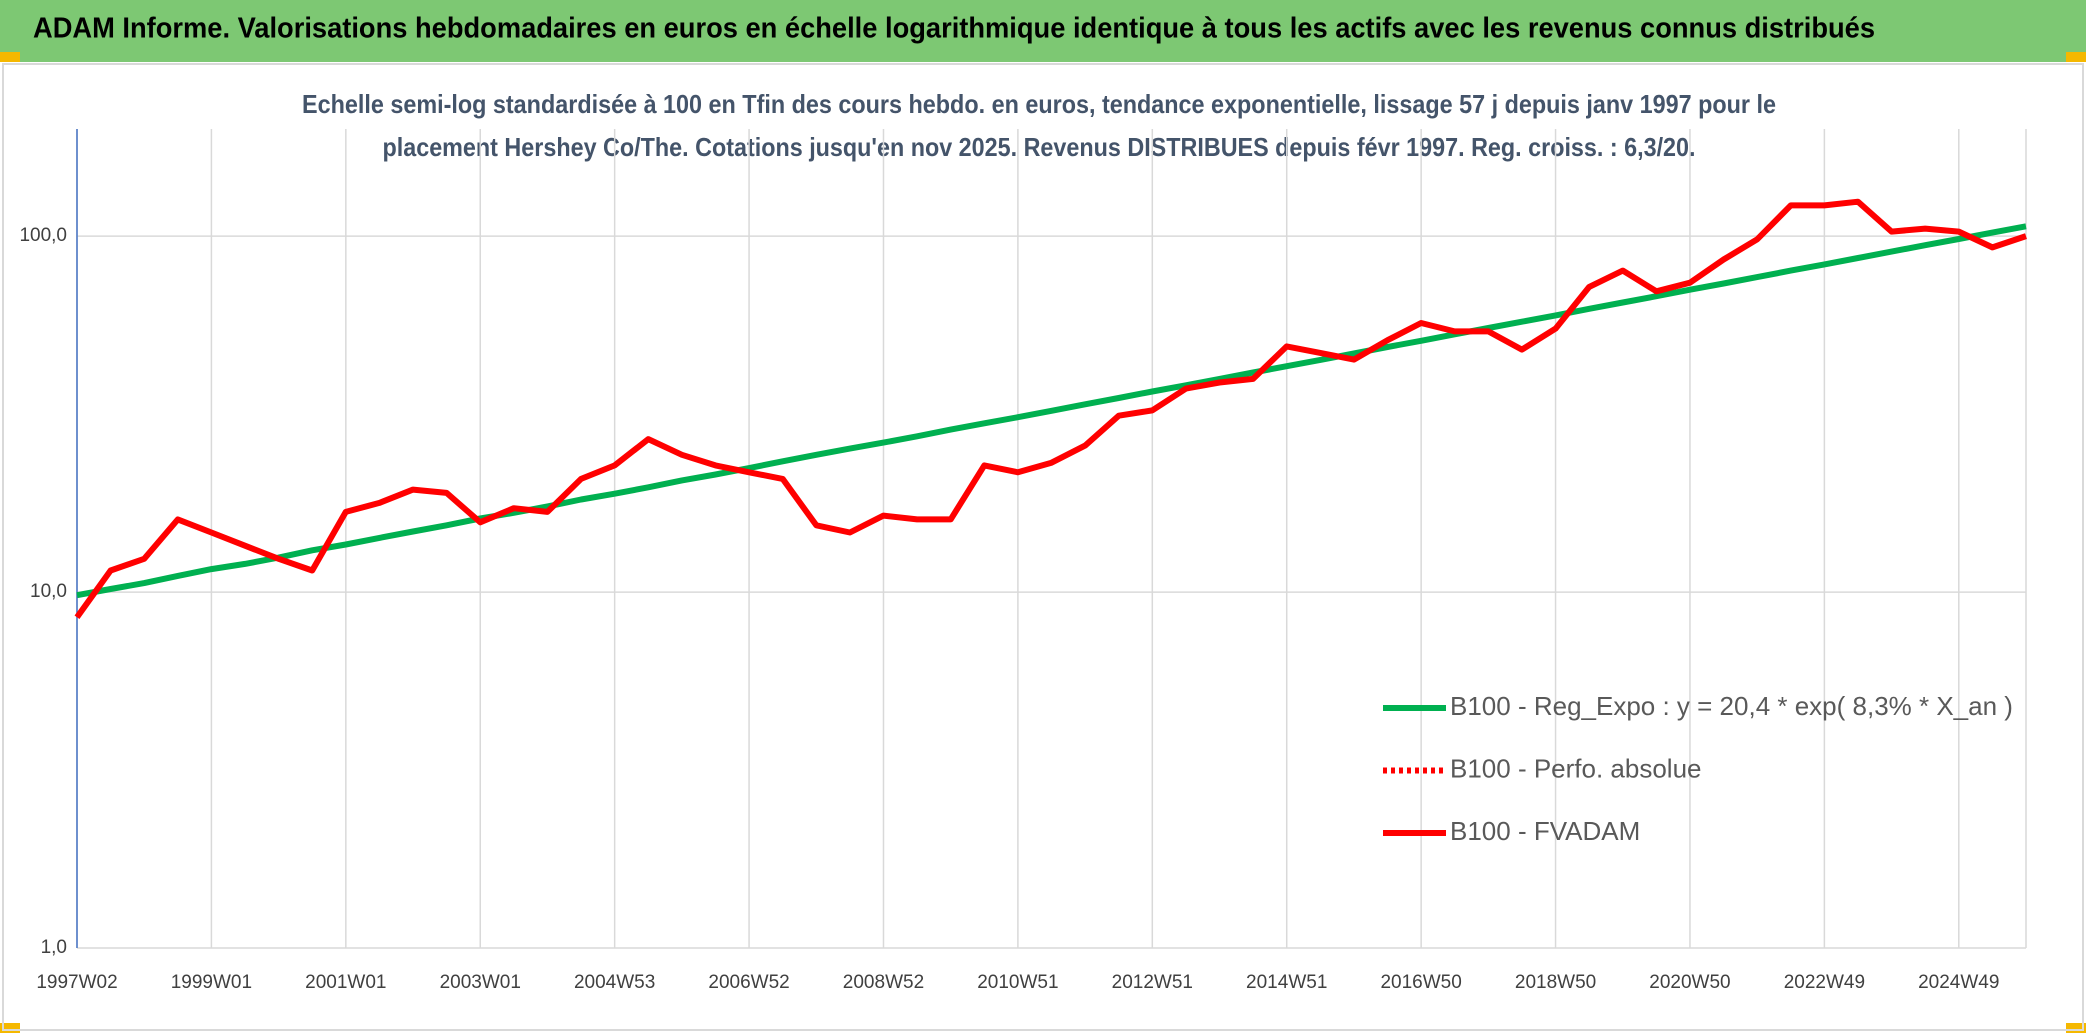  I want to click on y-tick-label: 10,0, so click(48, 591).